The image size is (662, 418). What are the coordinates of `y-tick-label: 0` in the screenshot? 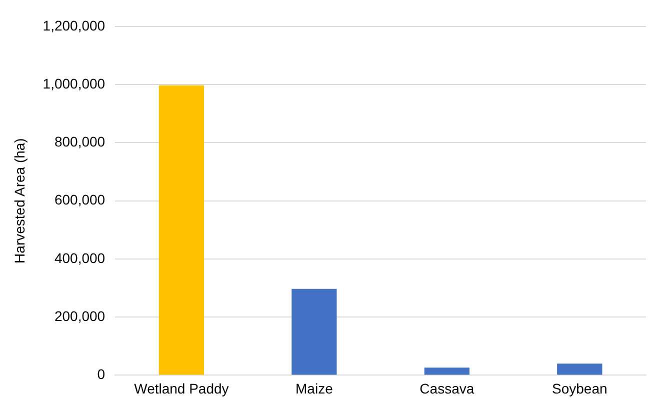 It's located at (101, 374).